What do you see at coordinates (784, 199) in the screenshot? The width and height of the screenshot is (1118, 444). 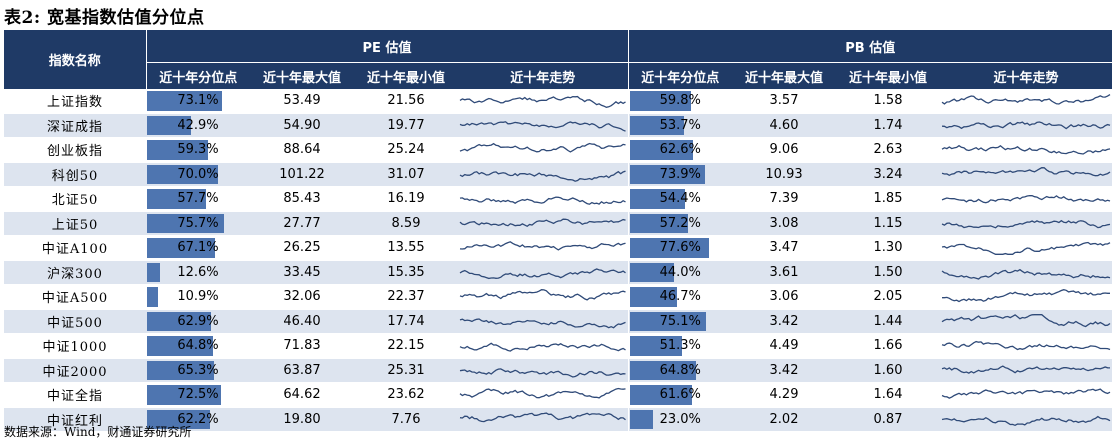 I see `pb-max-value: 7.39` at bounding box center [784, 199].